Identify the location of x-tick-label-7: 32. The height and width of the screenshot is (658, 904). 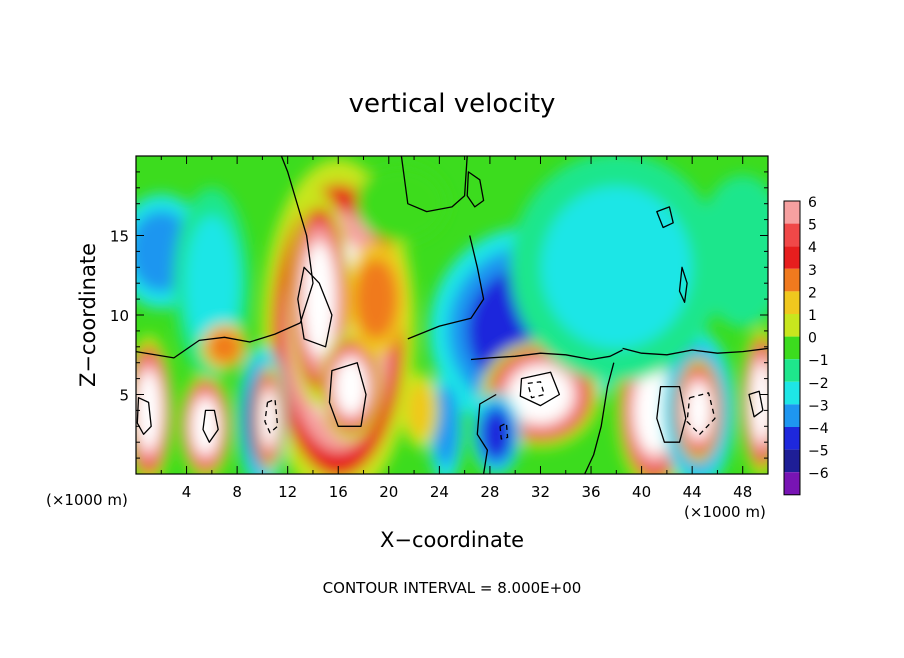
(540, 492).